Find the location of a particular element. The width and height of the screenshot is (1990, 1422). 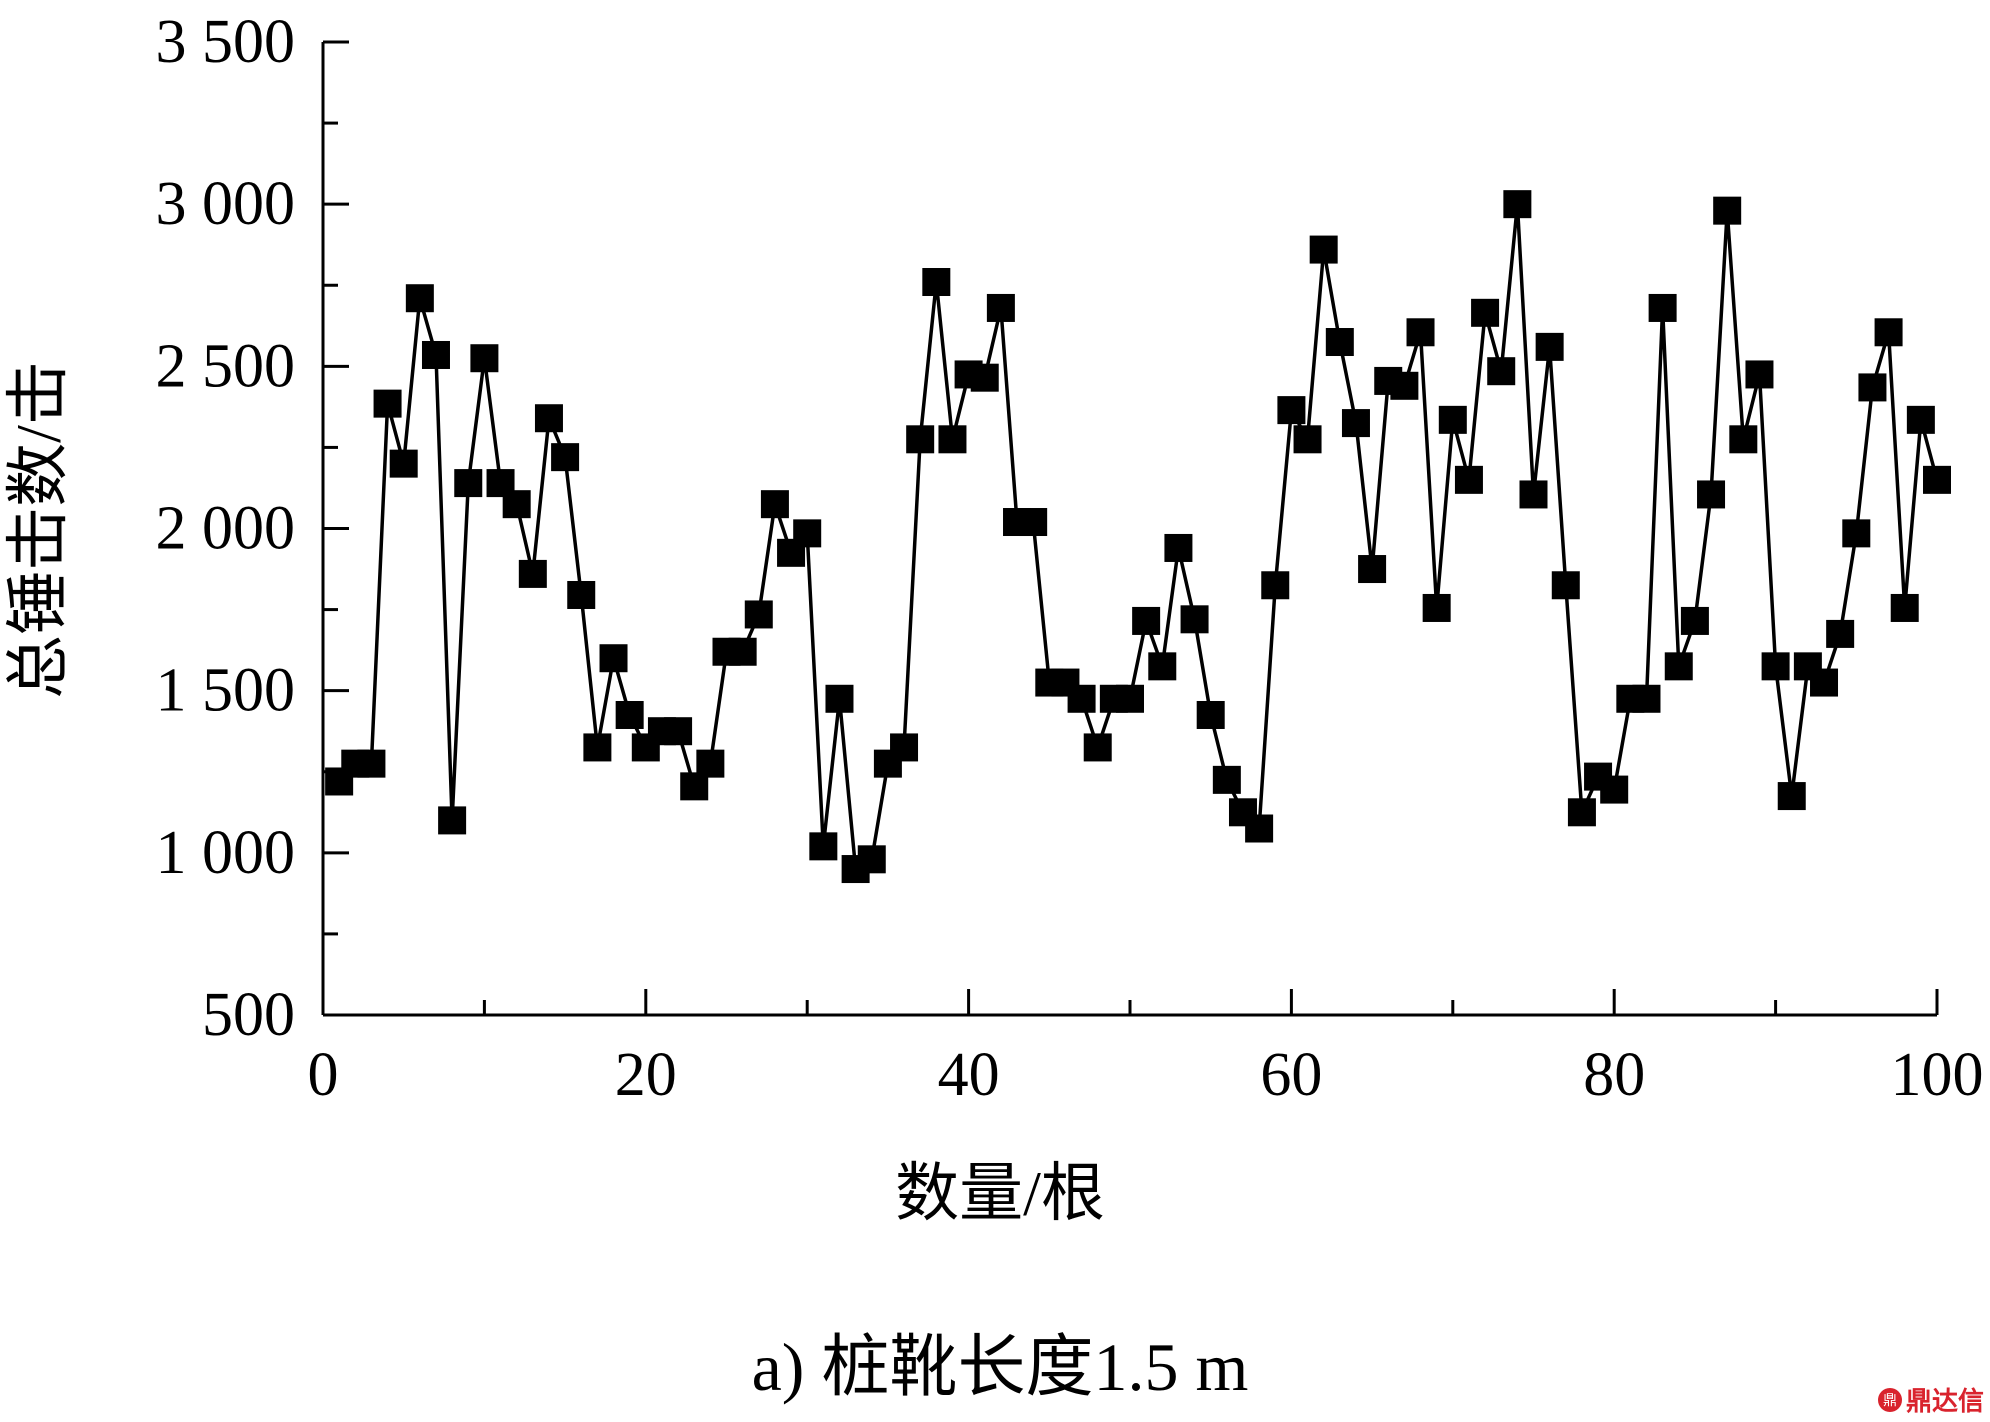

x-tick-label: 100 is located at coordinates (1937, 1075).